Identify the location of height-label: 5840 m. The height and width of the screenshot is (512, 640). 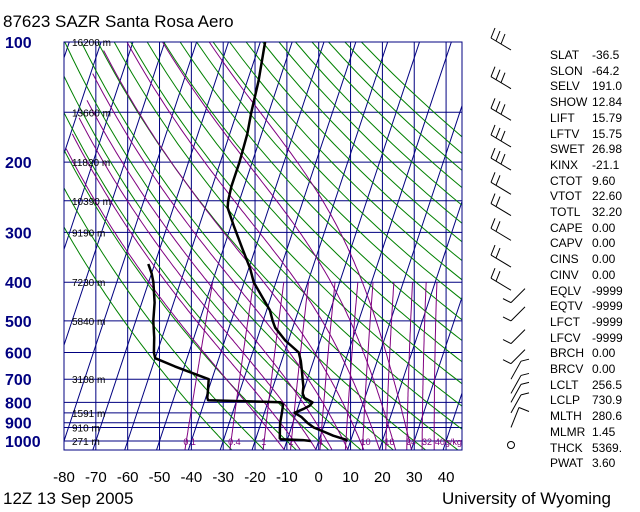
(88, 322).